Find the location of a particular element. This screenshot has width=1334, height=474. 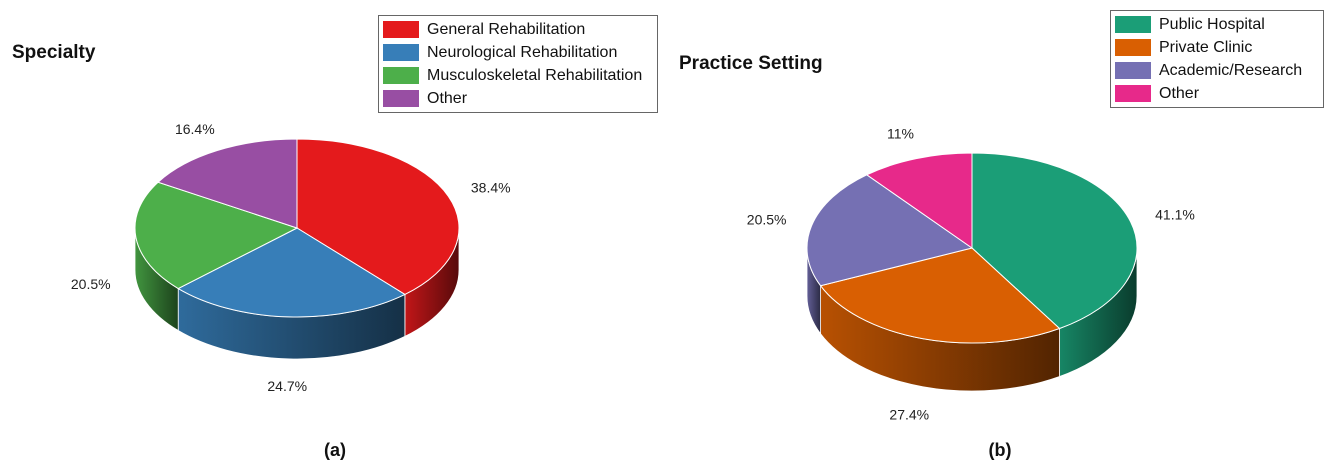

legend-item-academic-research: Academic/Research is located at coordinates (1216, 70).